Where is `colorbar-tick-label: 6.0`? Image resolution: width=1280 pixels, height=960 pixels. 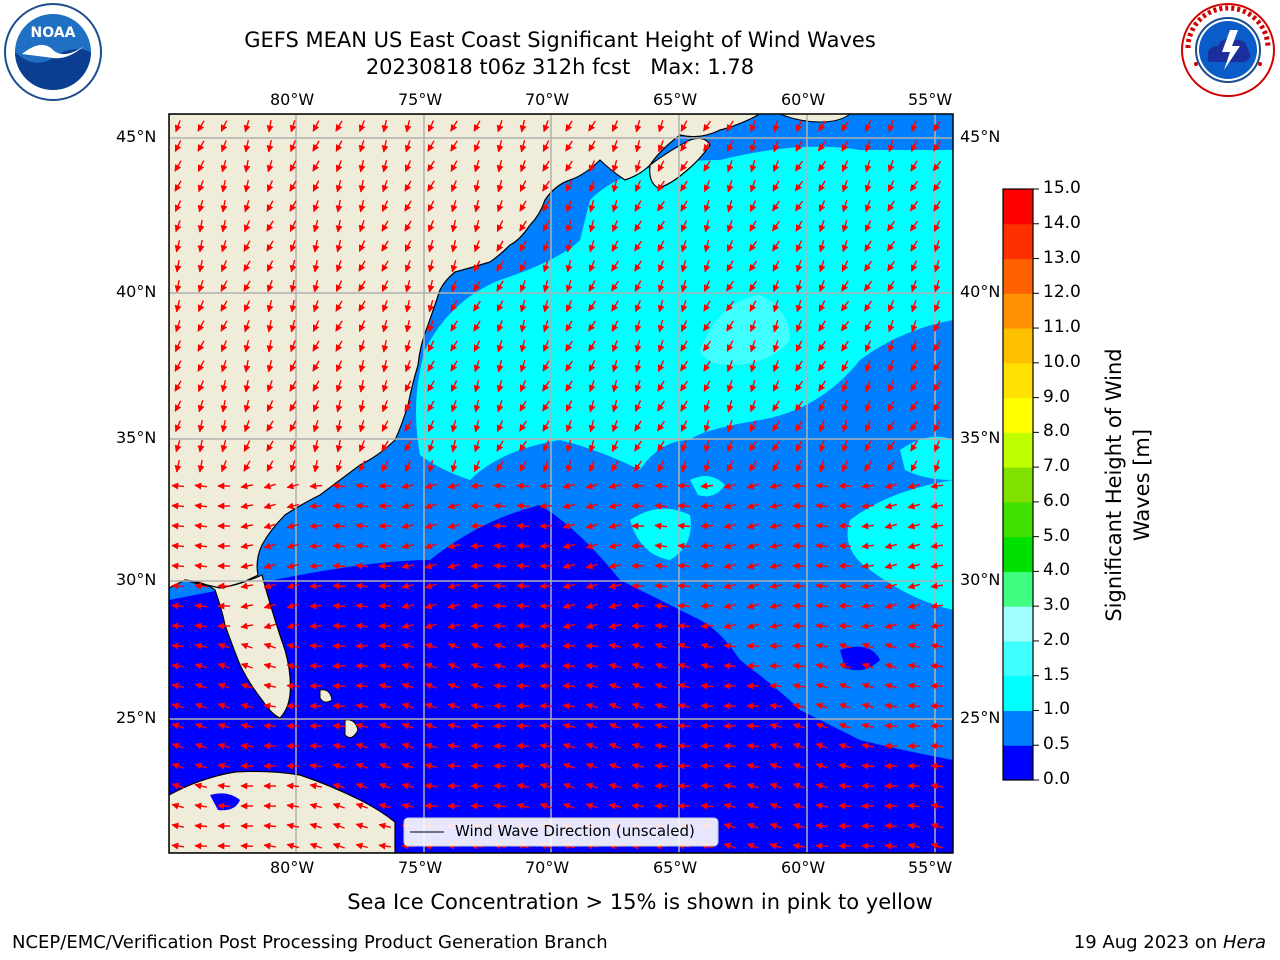 colorbar-tick-label: 6.0 is located at coordinates (1057, 500).